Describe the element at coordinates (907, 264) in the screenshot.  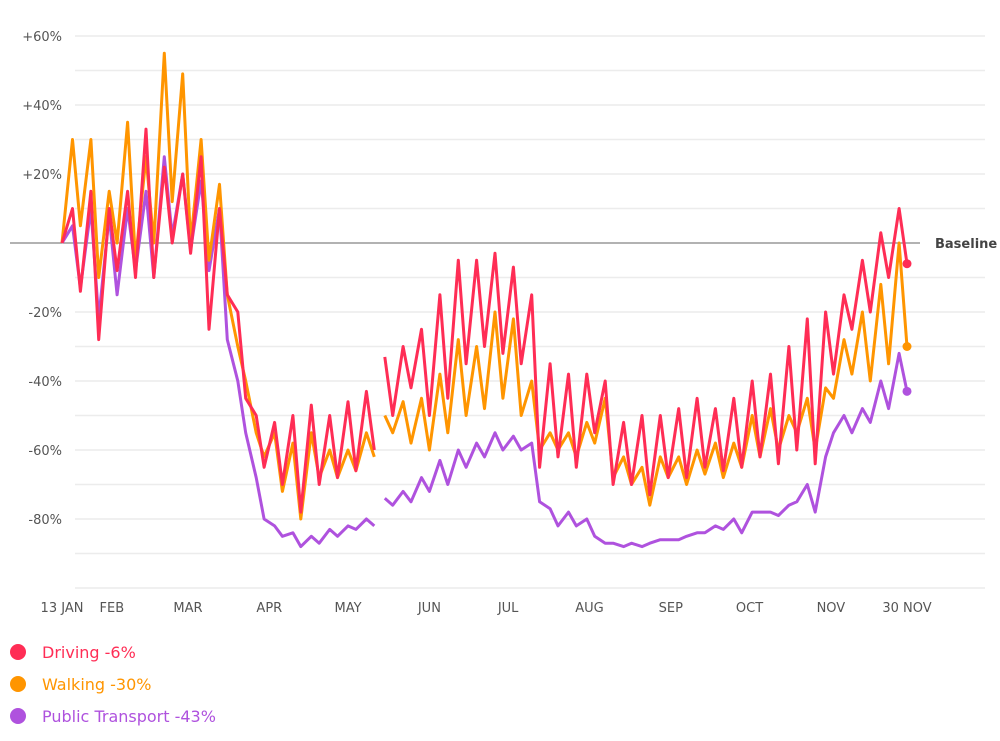
I see `endpoint-driving` at that location.